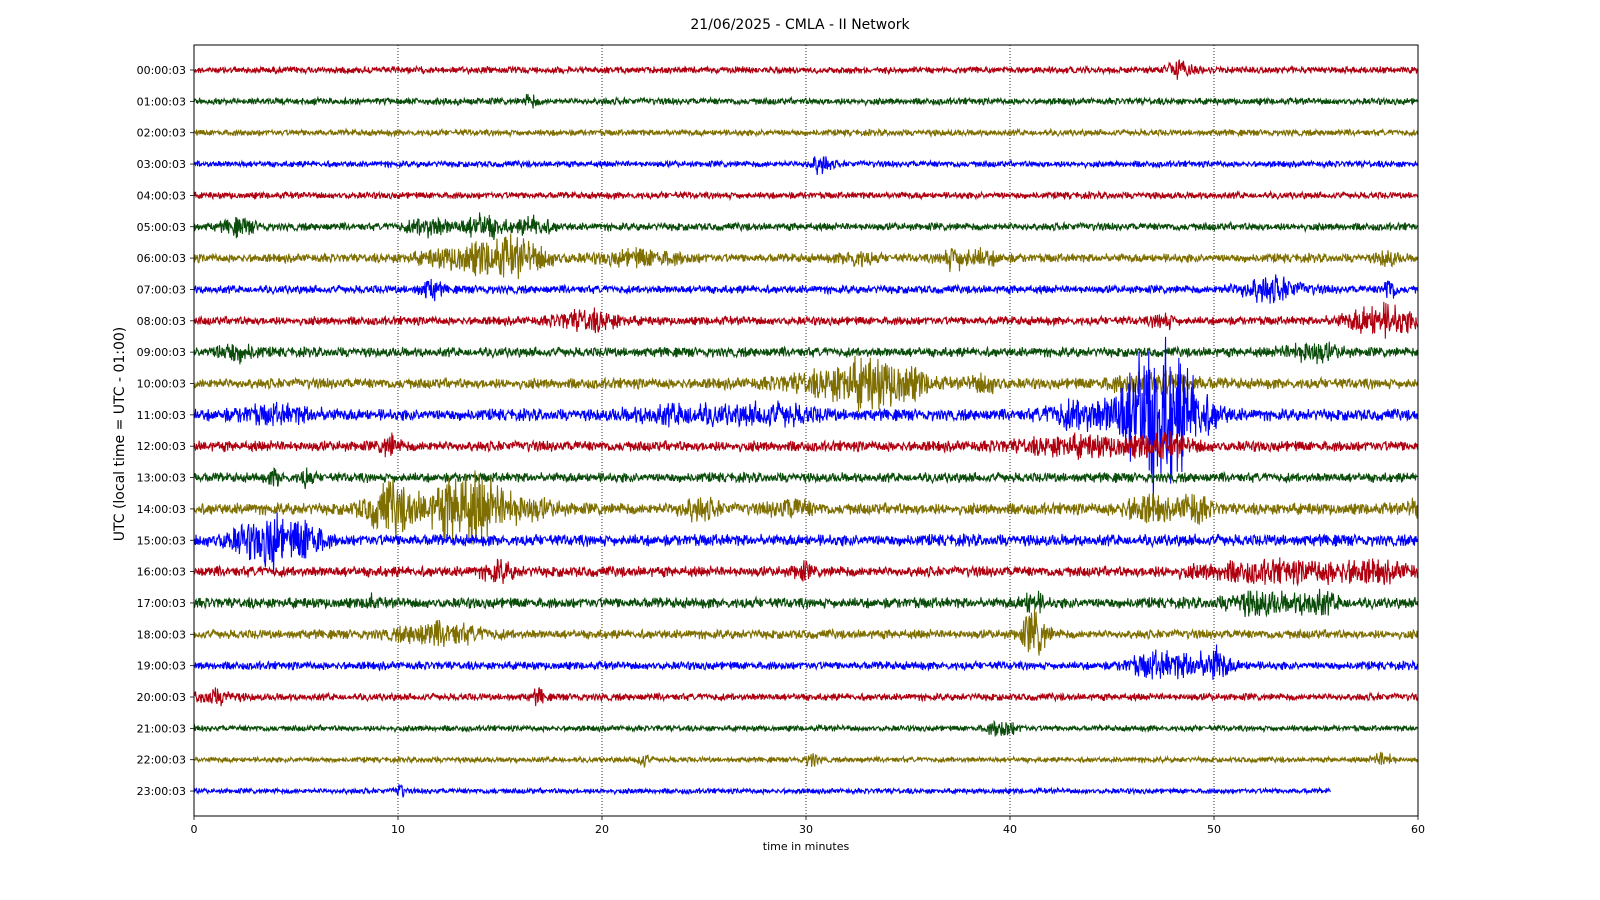 This screenshot has width=1600, height=900. Describe the element at coordinates (161, 791) in the screenshot. I see `y-tick-label: 23:00:03` at that location.